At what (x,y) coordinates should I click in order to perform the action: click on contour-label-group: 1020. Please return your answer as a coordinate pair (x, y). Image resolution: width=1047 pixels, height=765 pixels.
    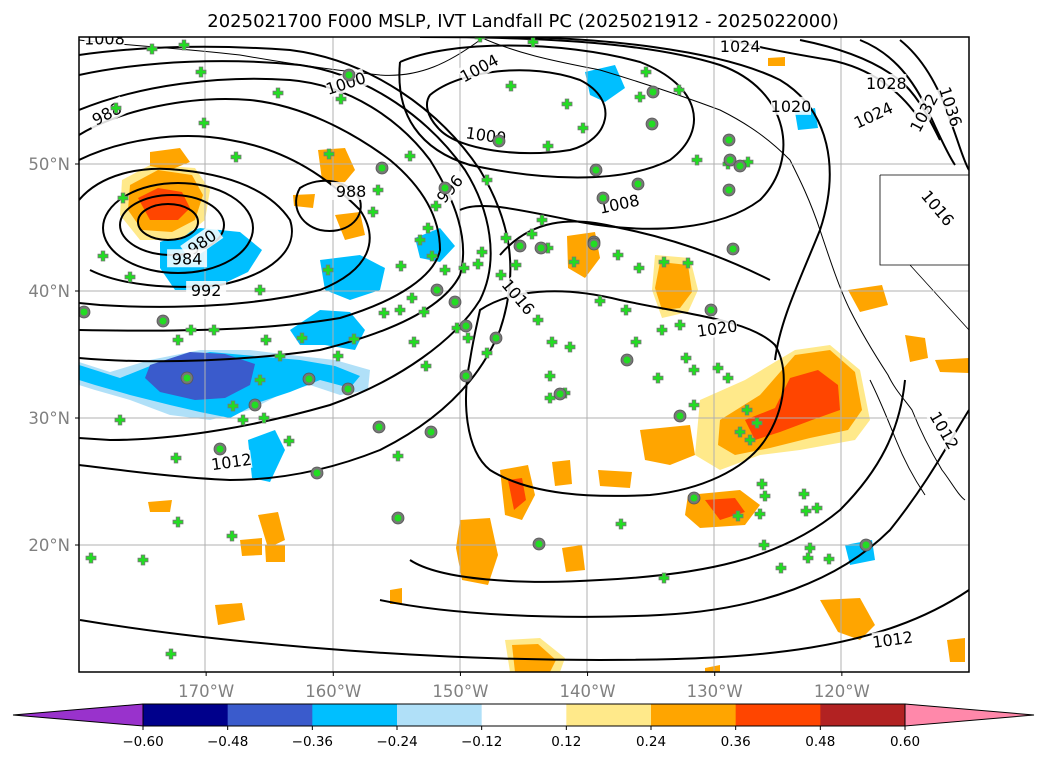
    Looking at the image, I should click on (791, 106).